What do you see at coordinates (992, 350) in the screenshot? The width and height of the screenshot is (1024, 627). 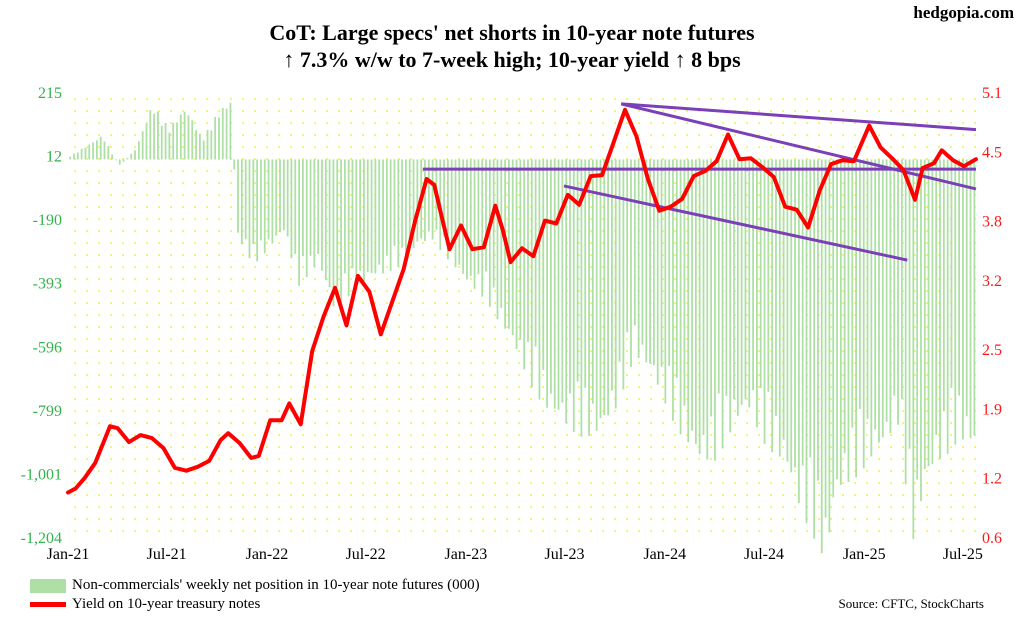 I see `right-axis-tick-label: 2.5` at bounding box center [992, 350].